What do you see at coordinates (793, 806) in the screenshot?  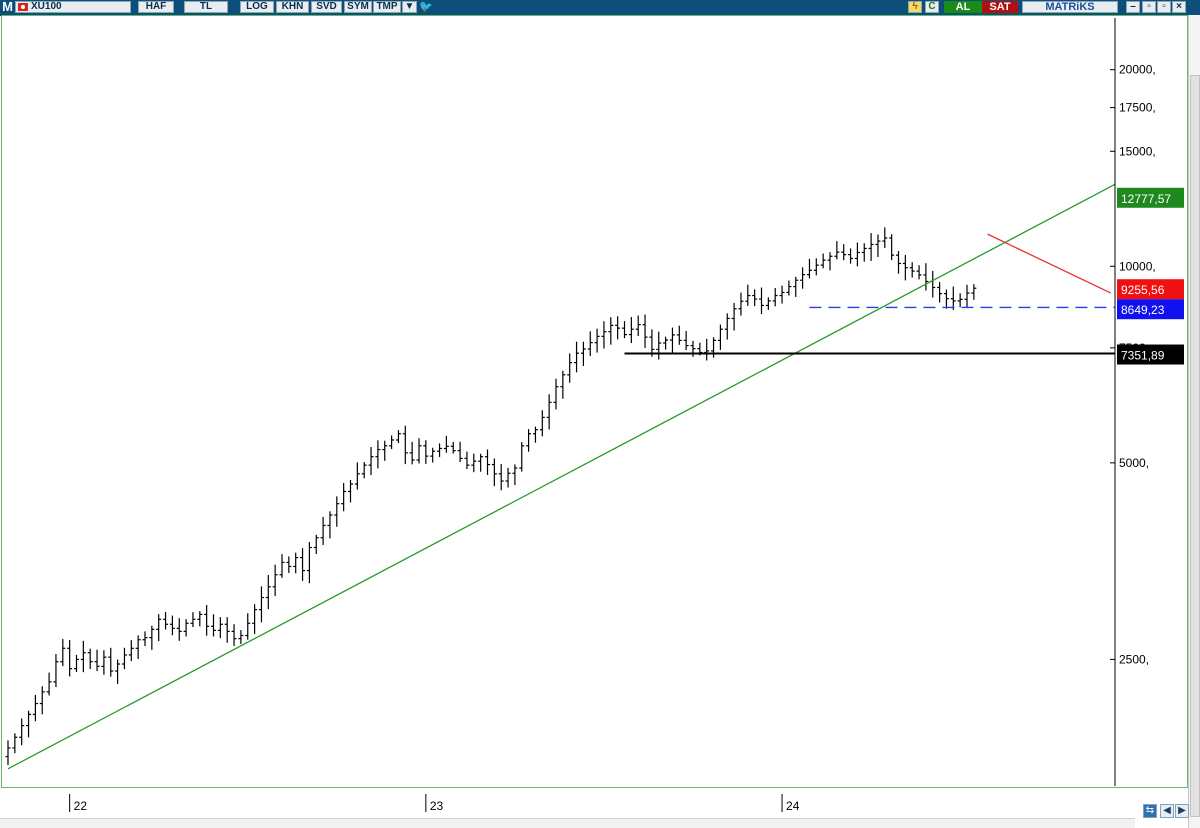 I see `x-tick-label: 24` at bounding box center [793, 806].